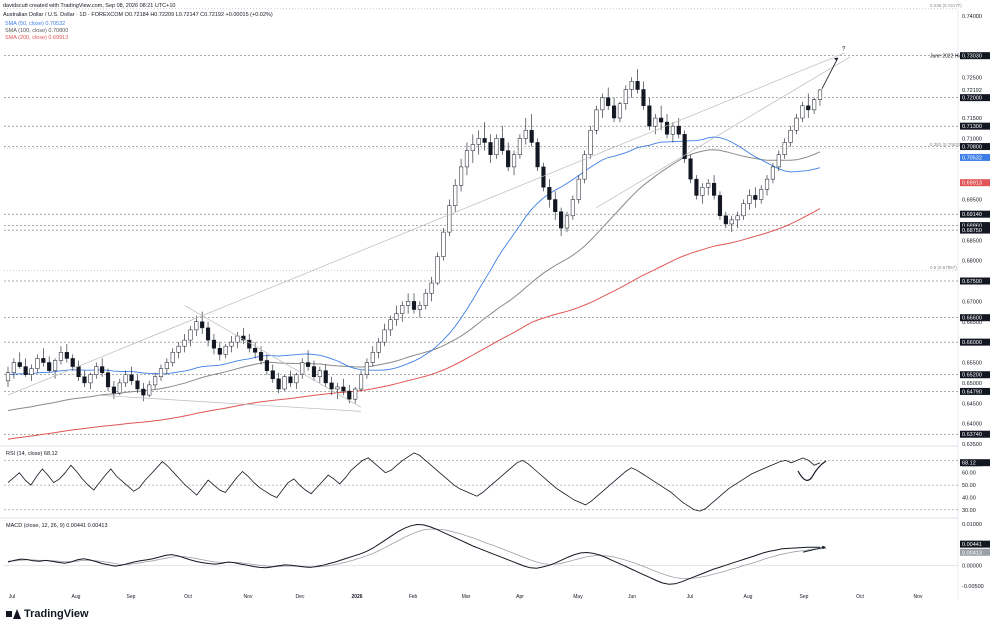  Describe the element at coordinates (972, 525) in the screenshot. I see `macd-axis-tick: 0.01000` at that location.